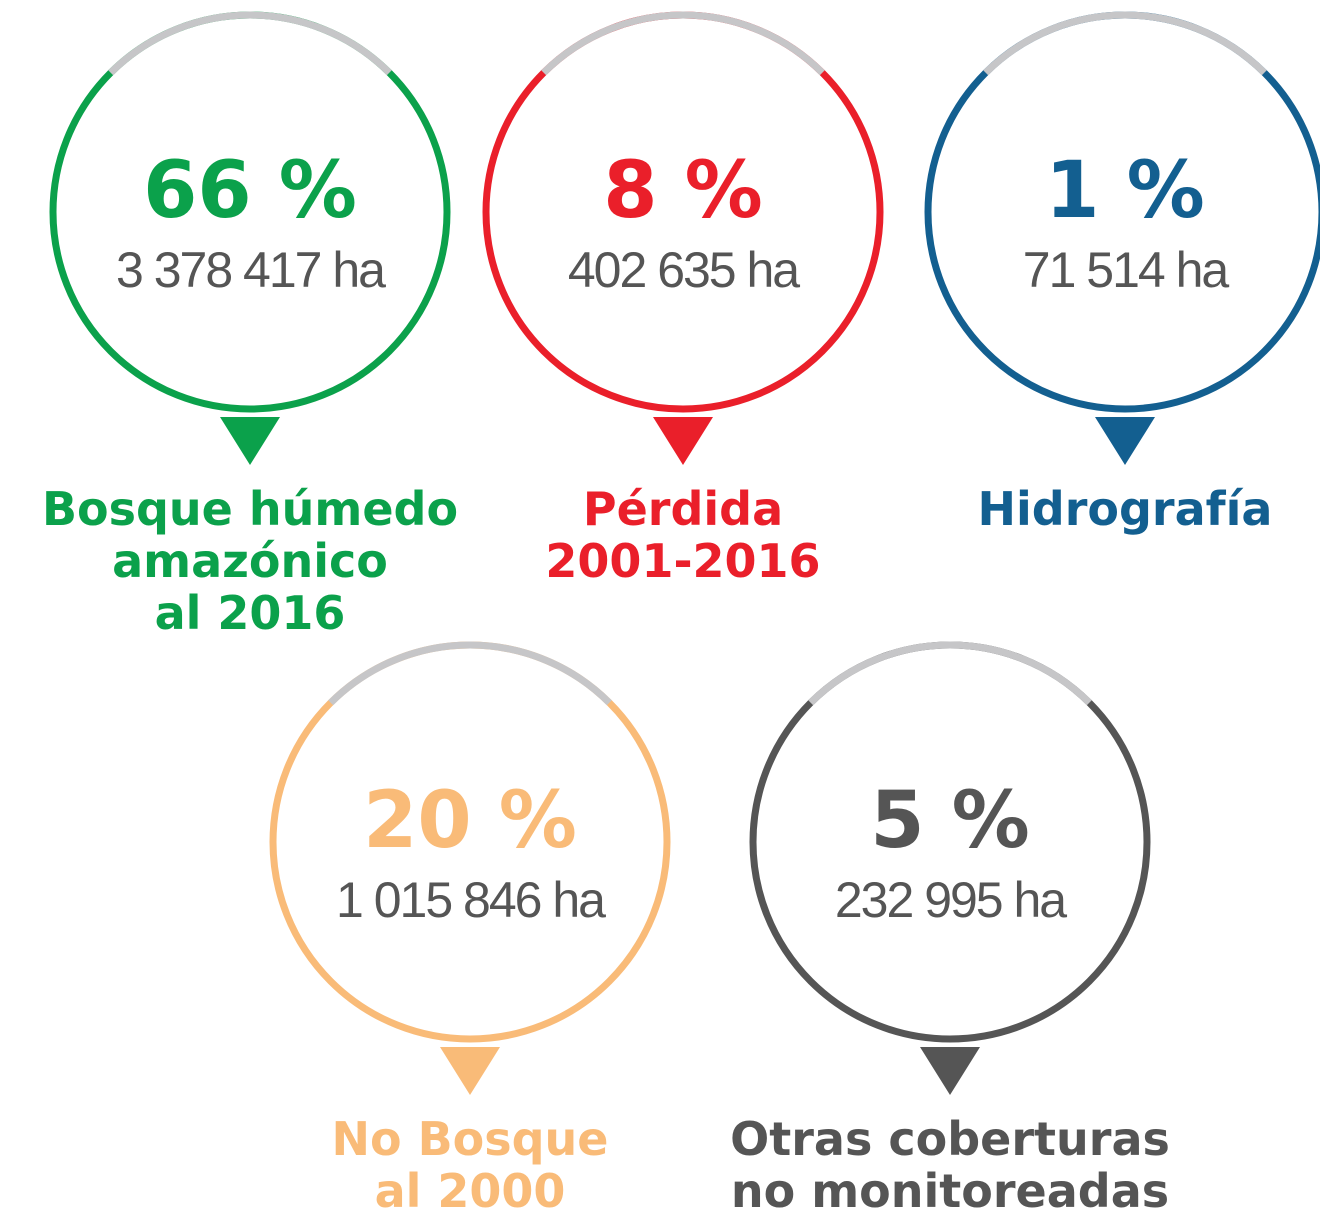 Image resolution: width=1320 pixels, height=1223 pixels. Describe the element at coordinates (1125, 509) in the screenshot. I see `label: Hidrografía` at that location.